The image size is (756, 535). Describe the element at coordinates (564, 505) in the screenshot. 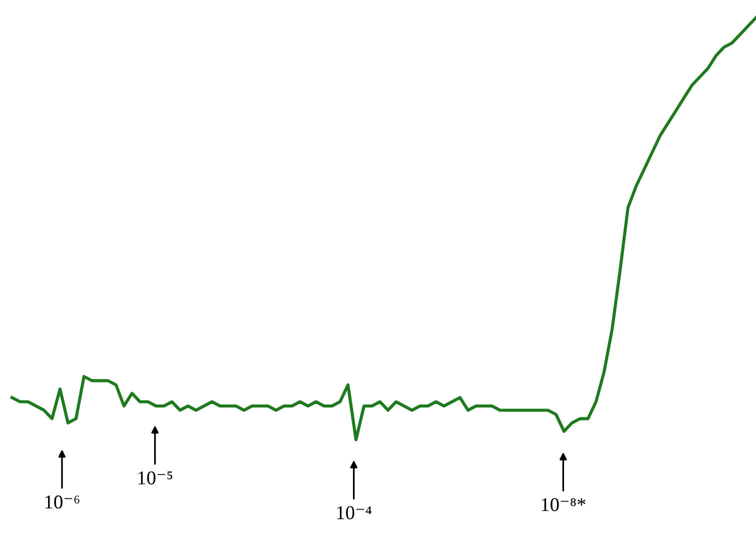

I see `text: 10⁻⁸*` at that location.